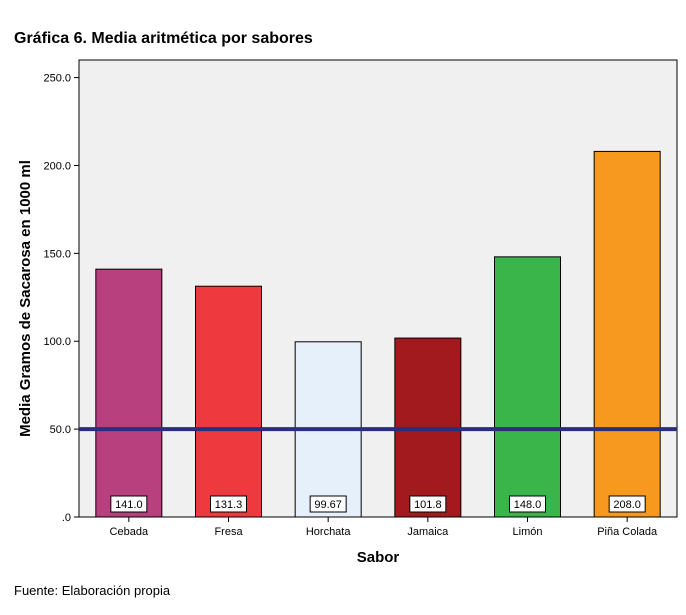 This screenshot has width=686, height=615. What do you see at coordinates (329, 532) in the screenshot?
I see `x-tick-label: Horchata` at bounding box center [329, 532].